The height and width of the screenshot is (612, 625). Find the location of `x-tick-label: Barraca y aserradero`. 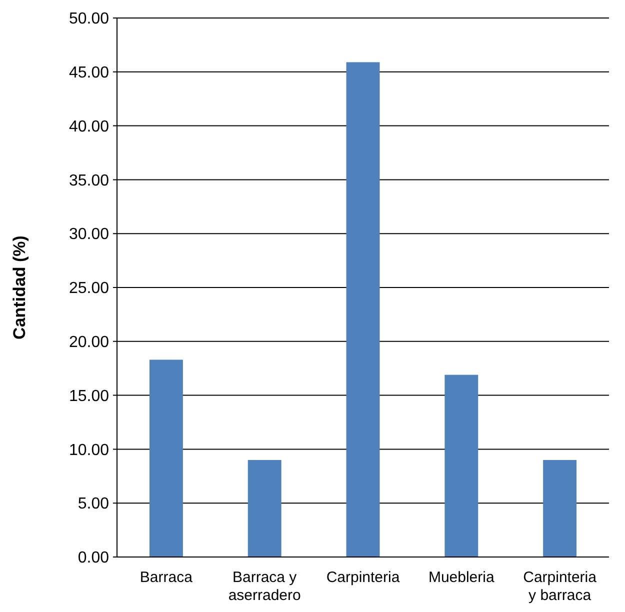

x-tick-label: Barraca y aserradero is located at coordinates (264, 586).